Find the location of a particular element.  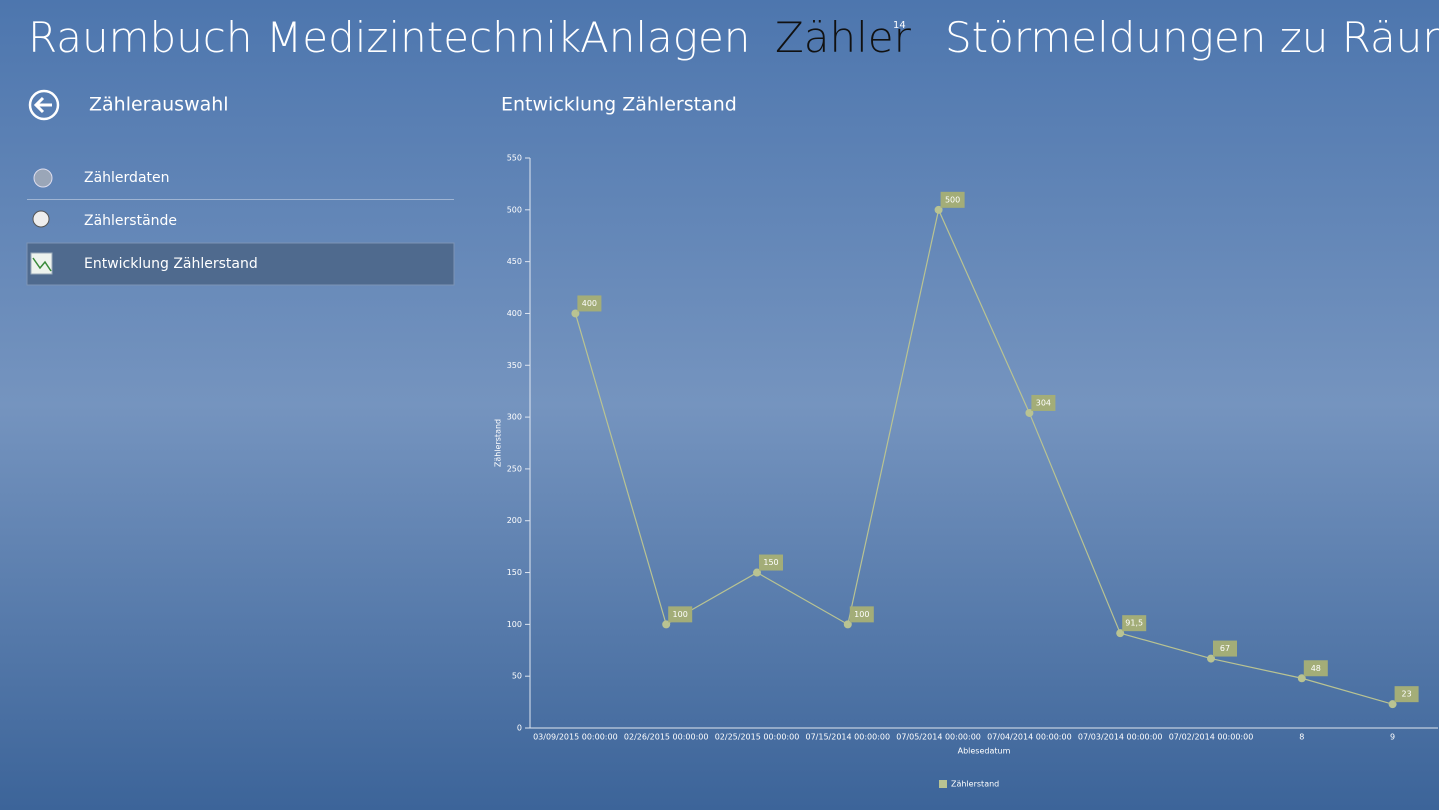

x-tick-label: 07/05/2014 00:00:00 is located at coordinates (938, 737).